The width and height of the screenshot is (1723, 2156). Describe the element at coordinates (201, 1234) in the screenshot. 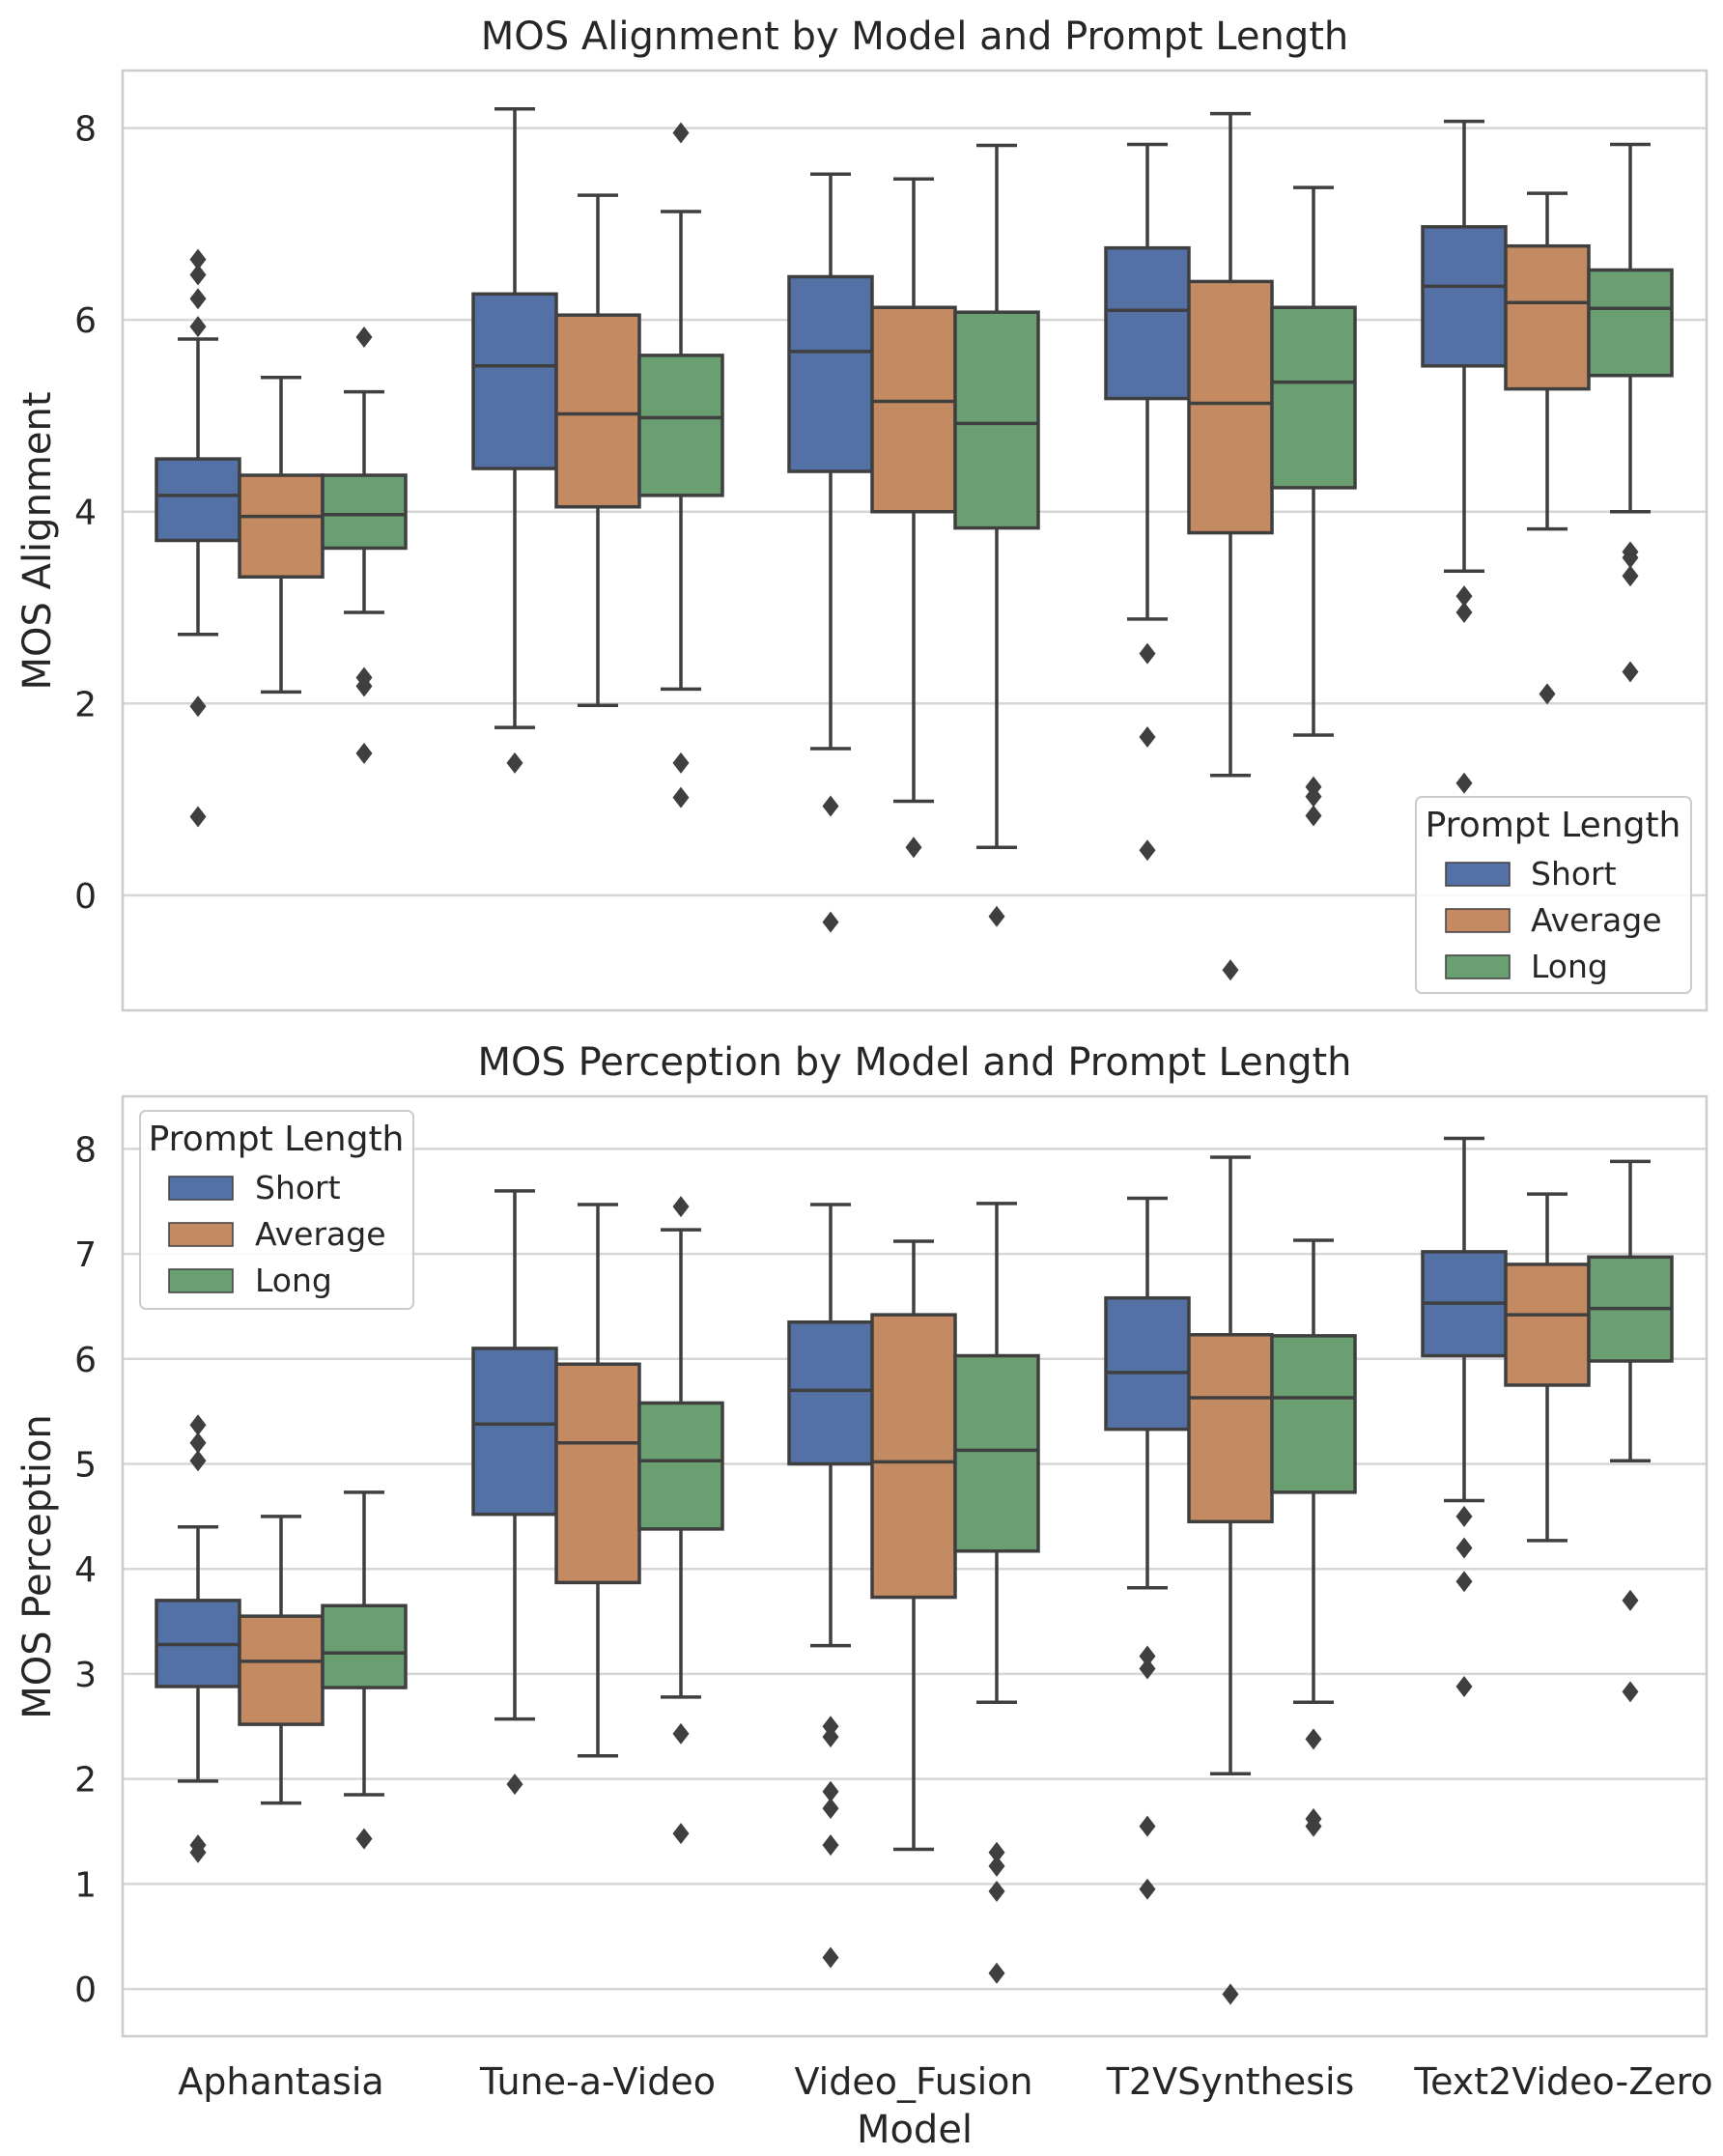

I see `perception-legend-swatch-average` at that location.